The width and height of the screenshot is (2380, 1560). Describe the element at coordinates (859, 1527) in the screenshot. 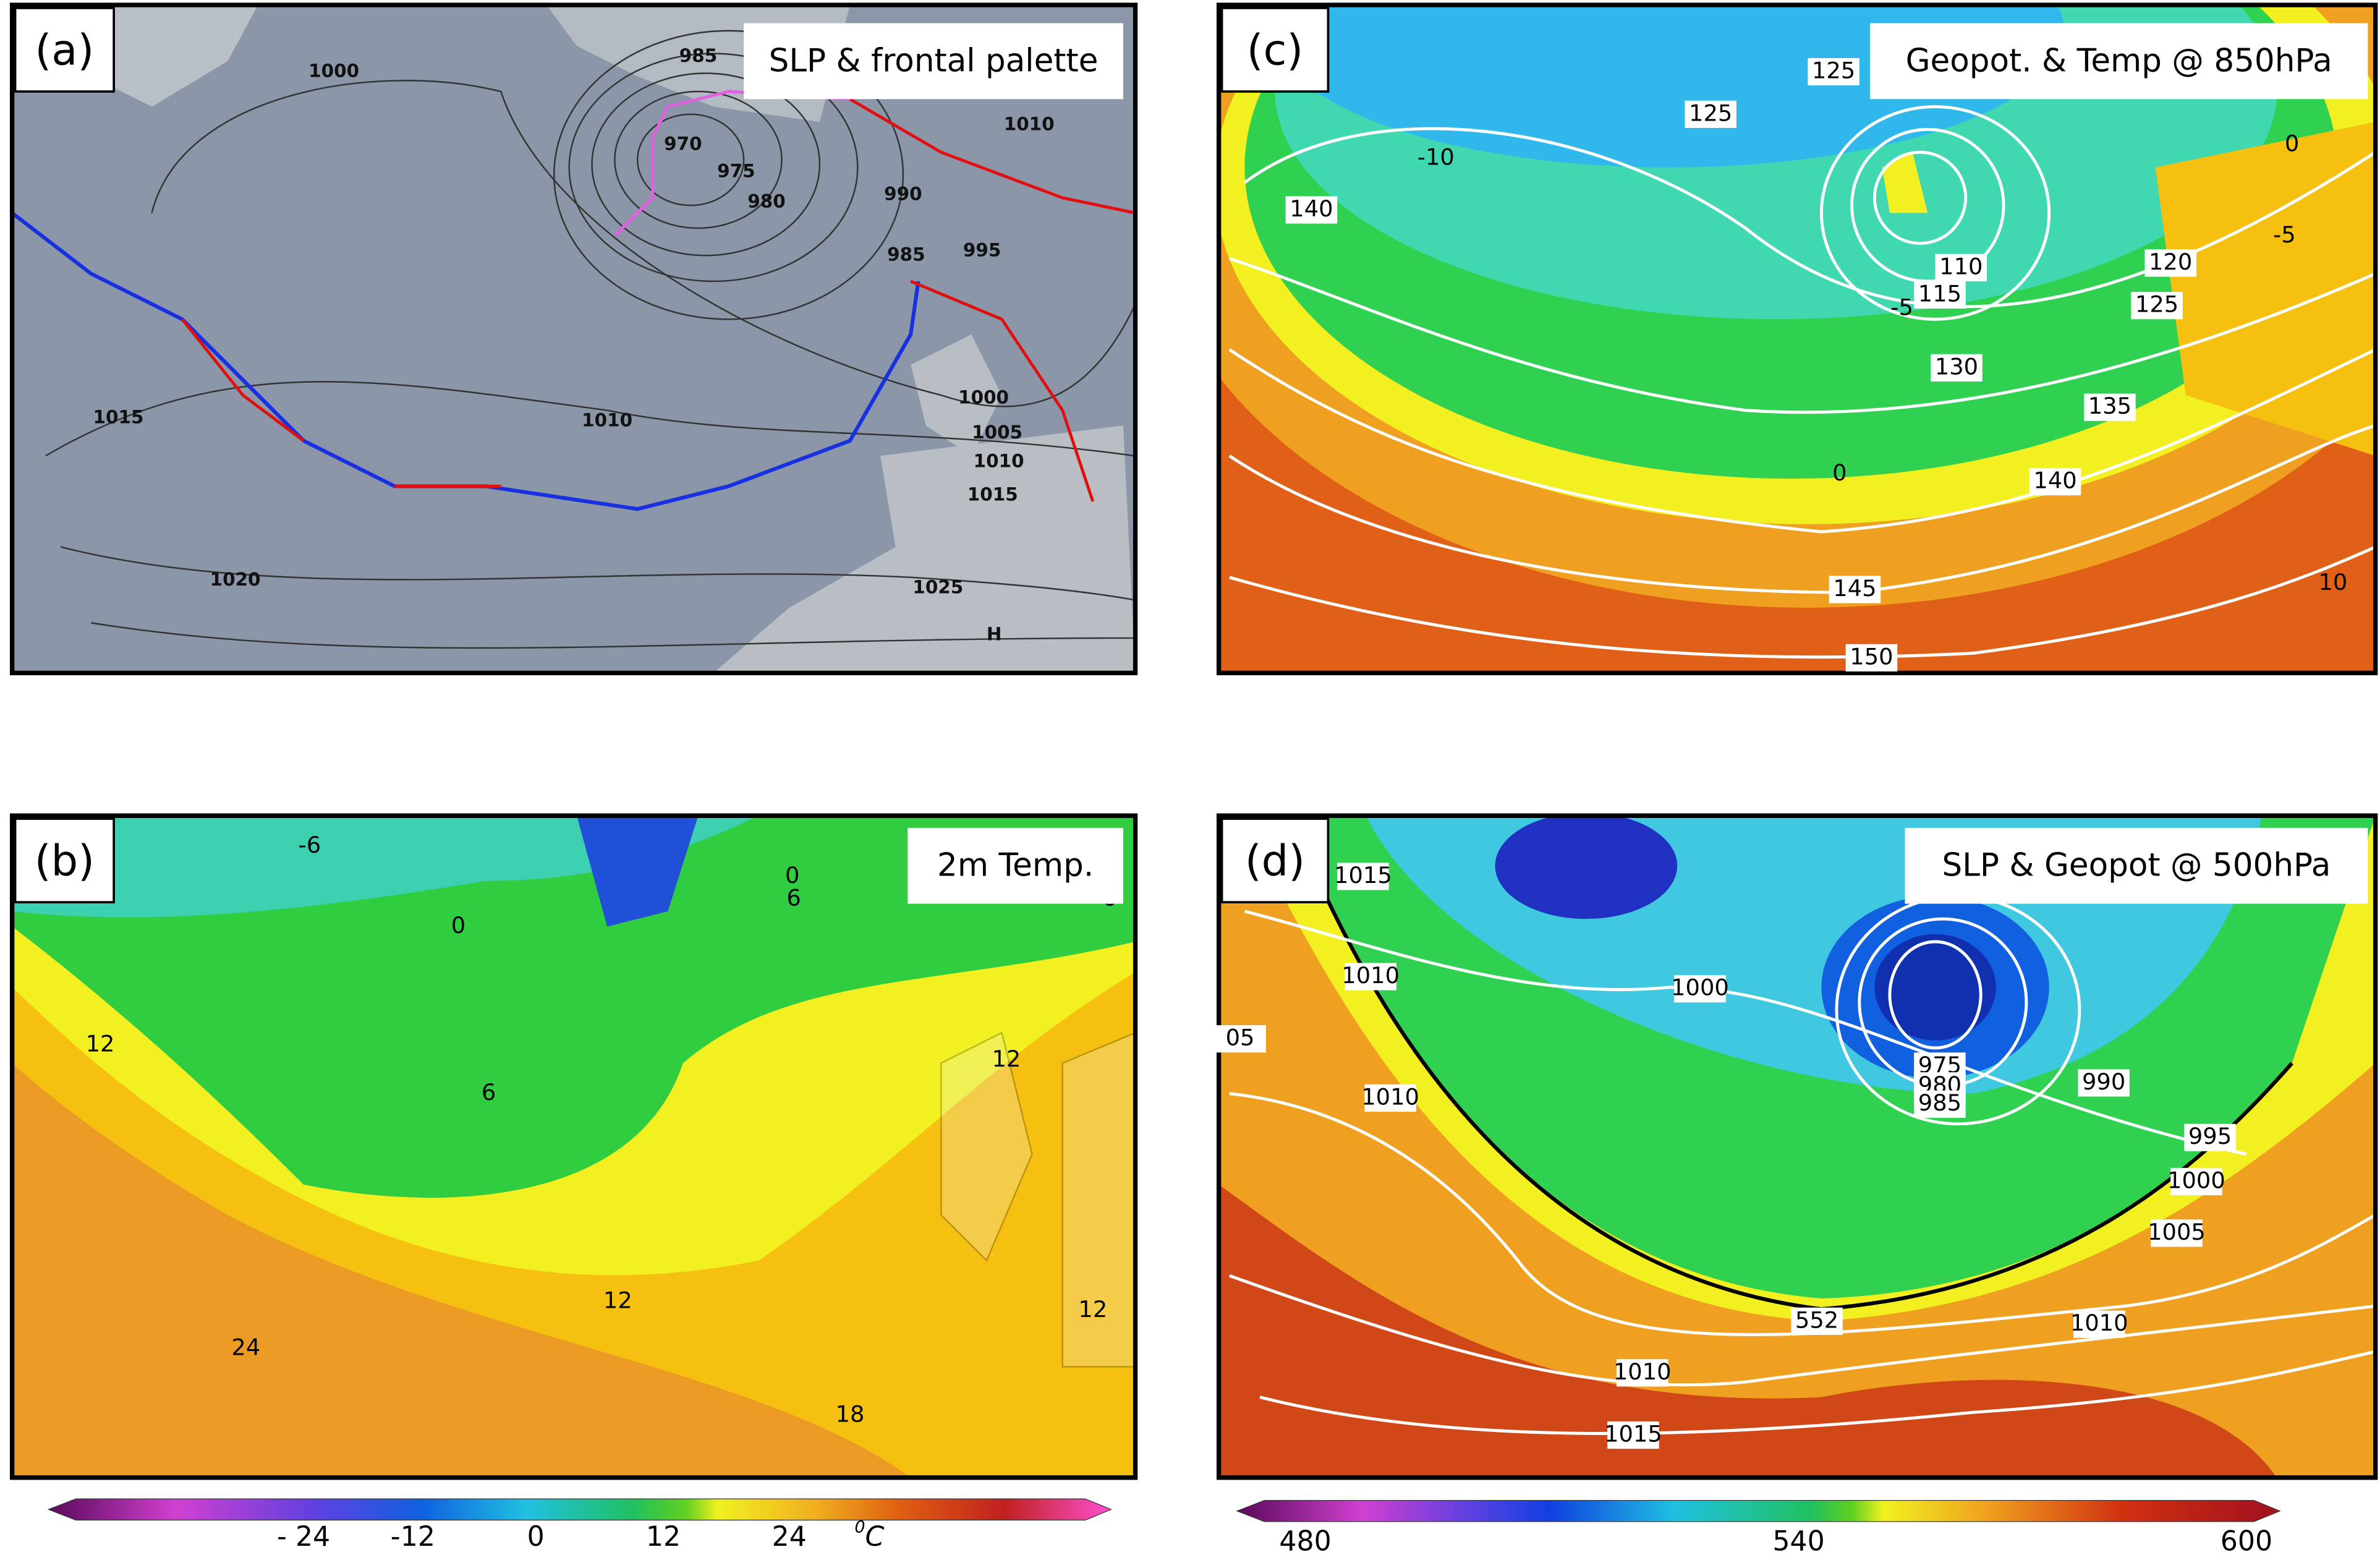

I see `colorbar-unit-sup: 0` at that location.